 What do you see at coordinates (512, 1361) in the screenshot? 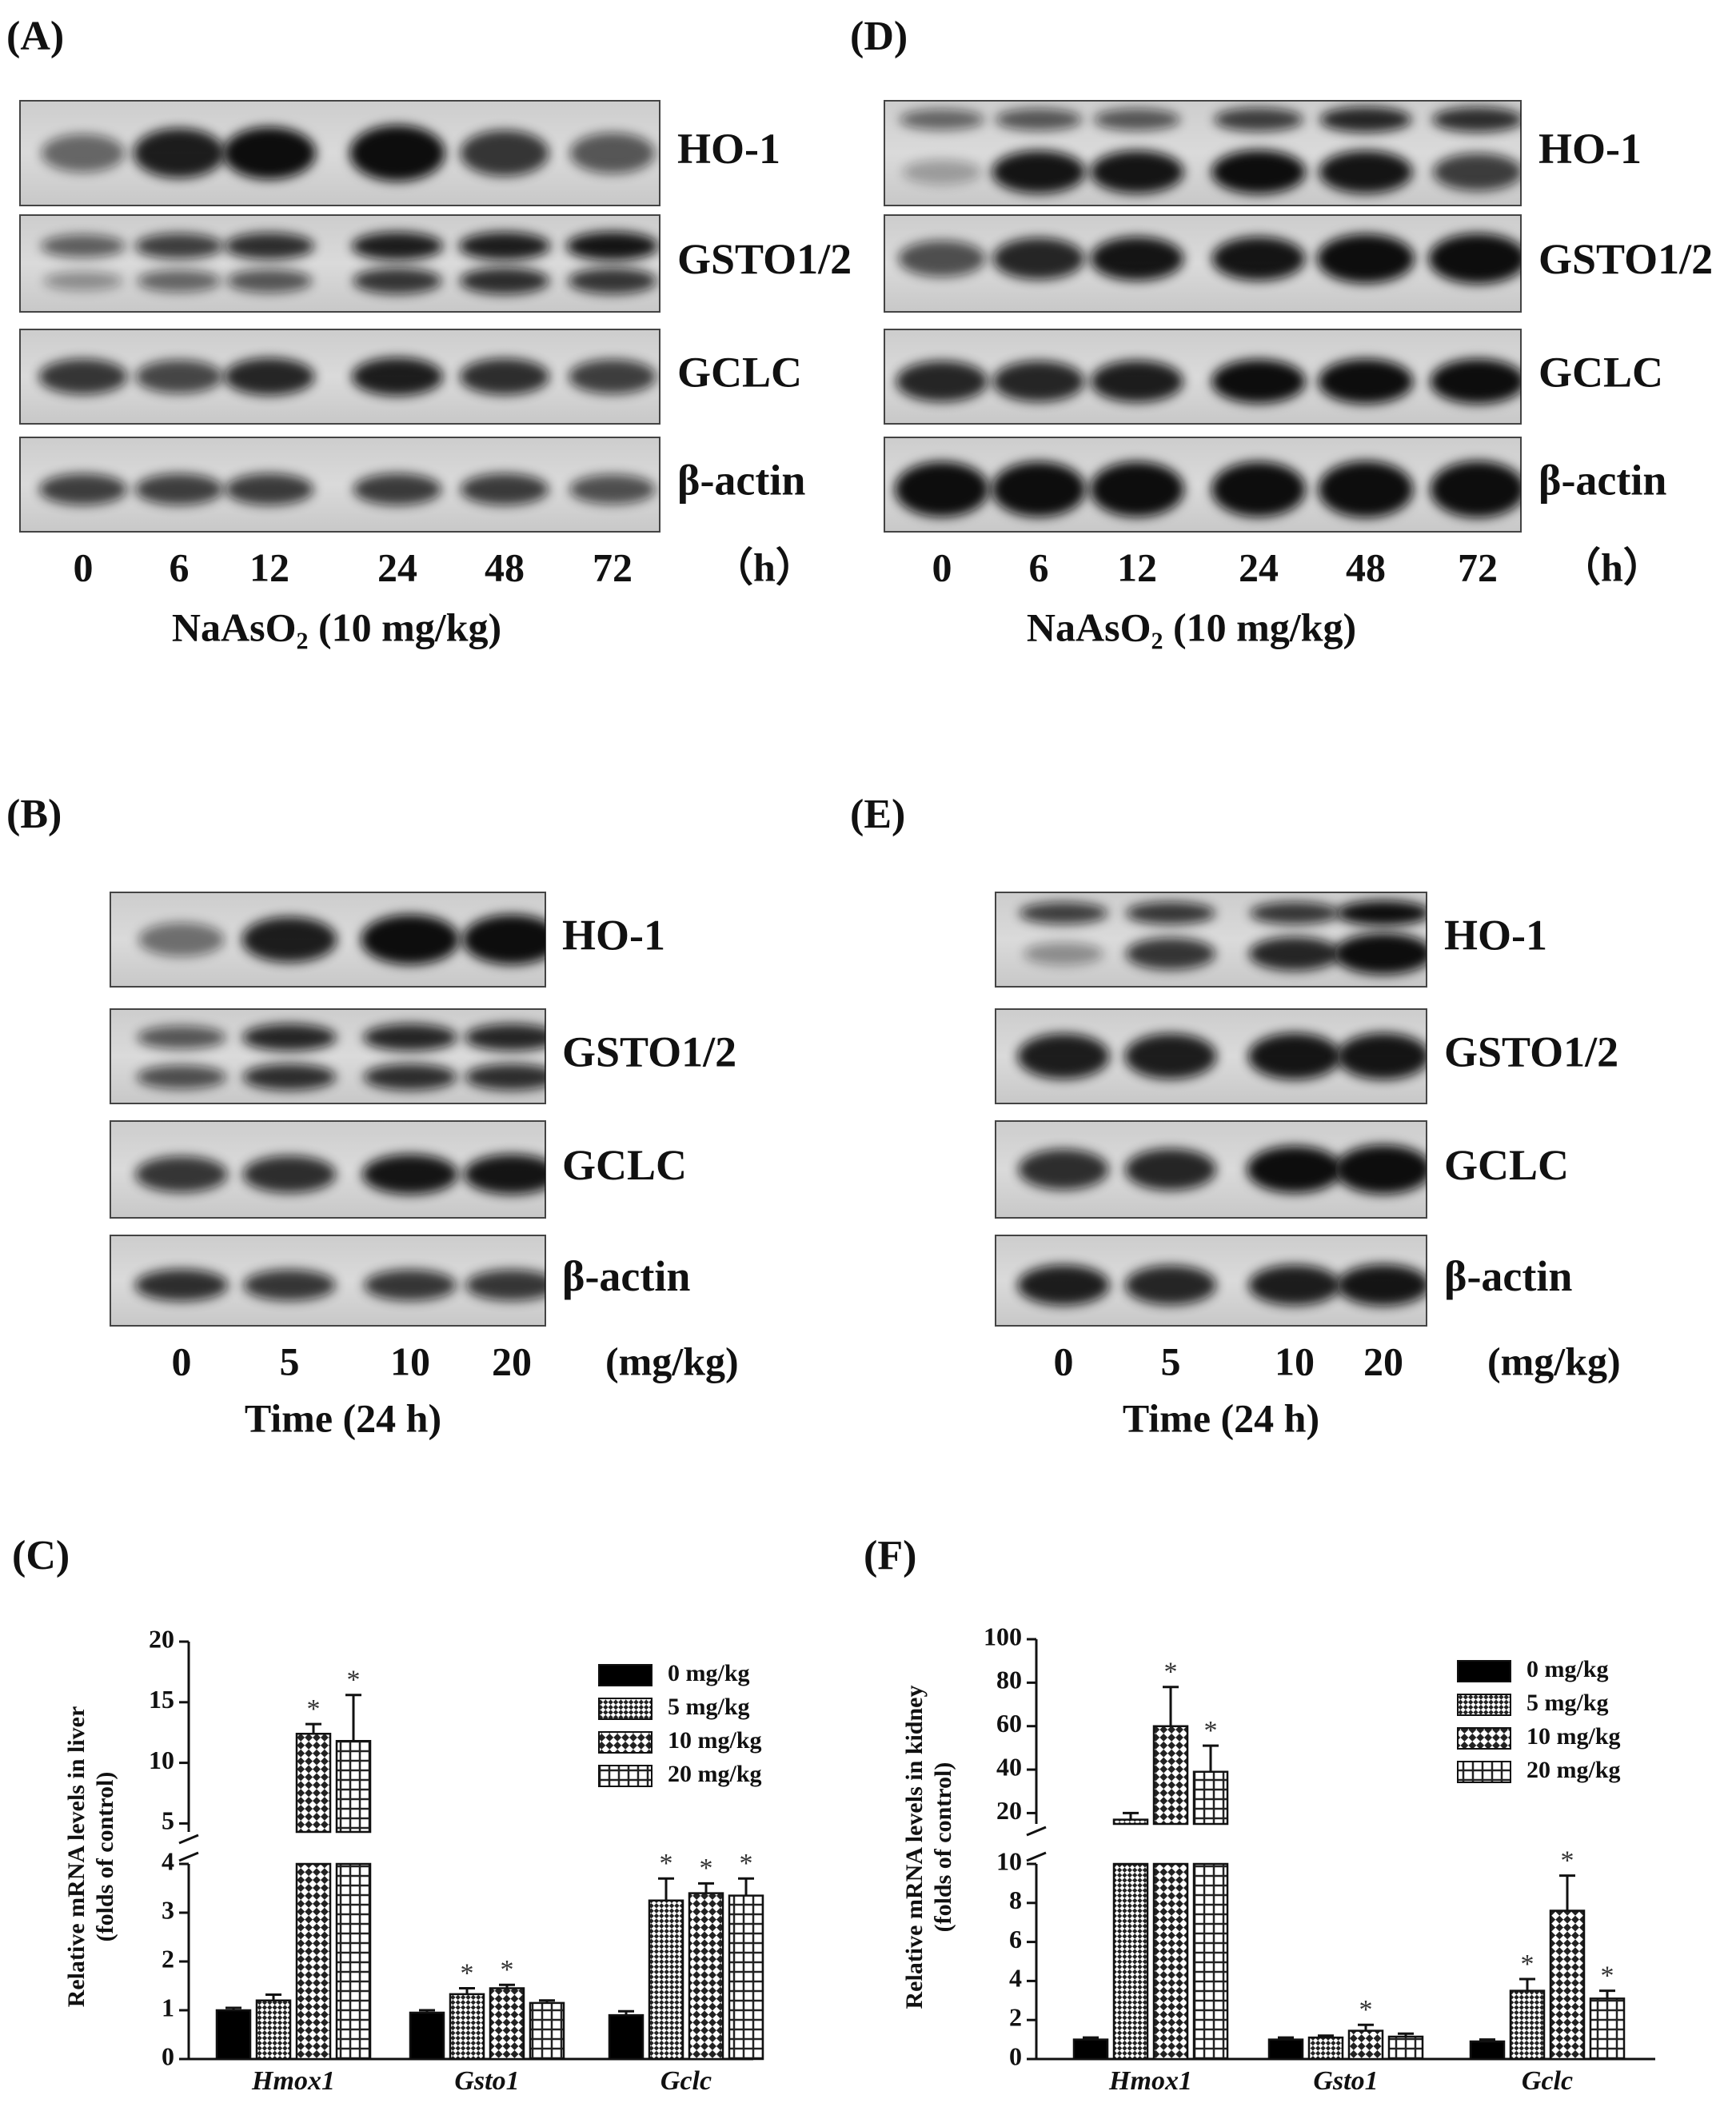
I see `lane-label: 20` at bounding box center [512, 1361].